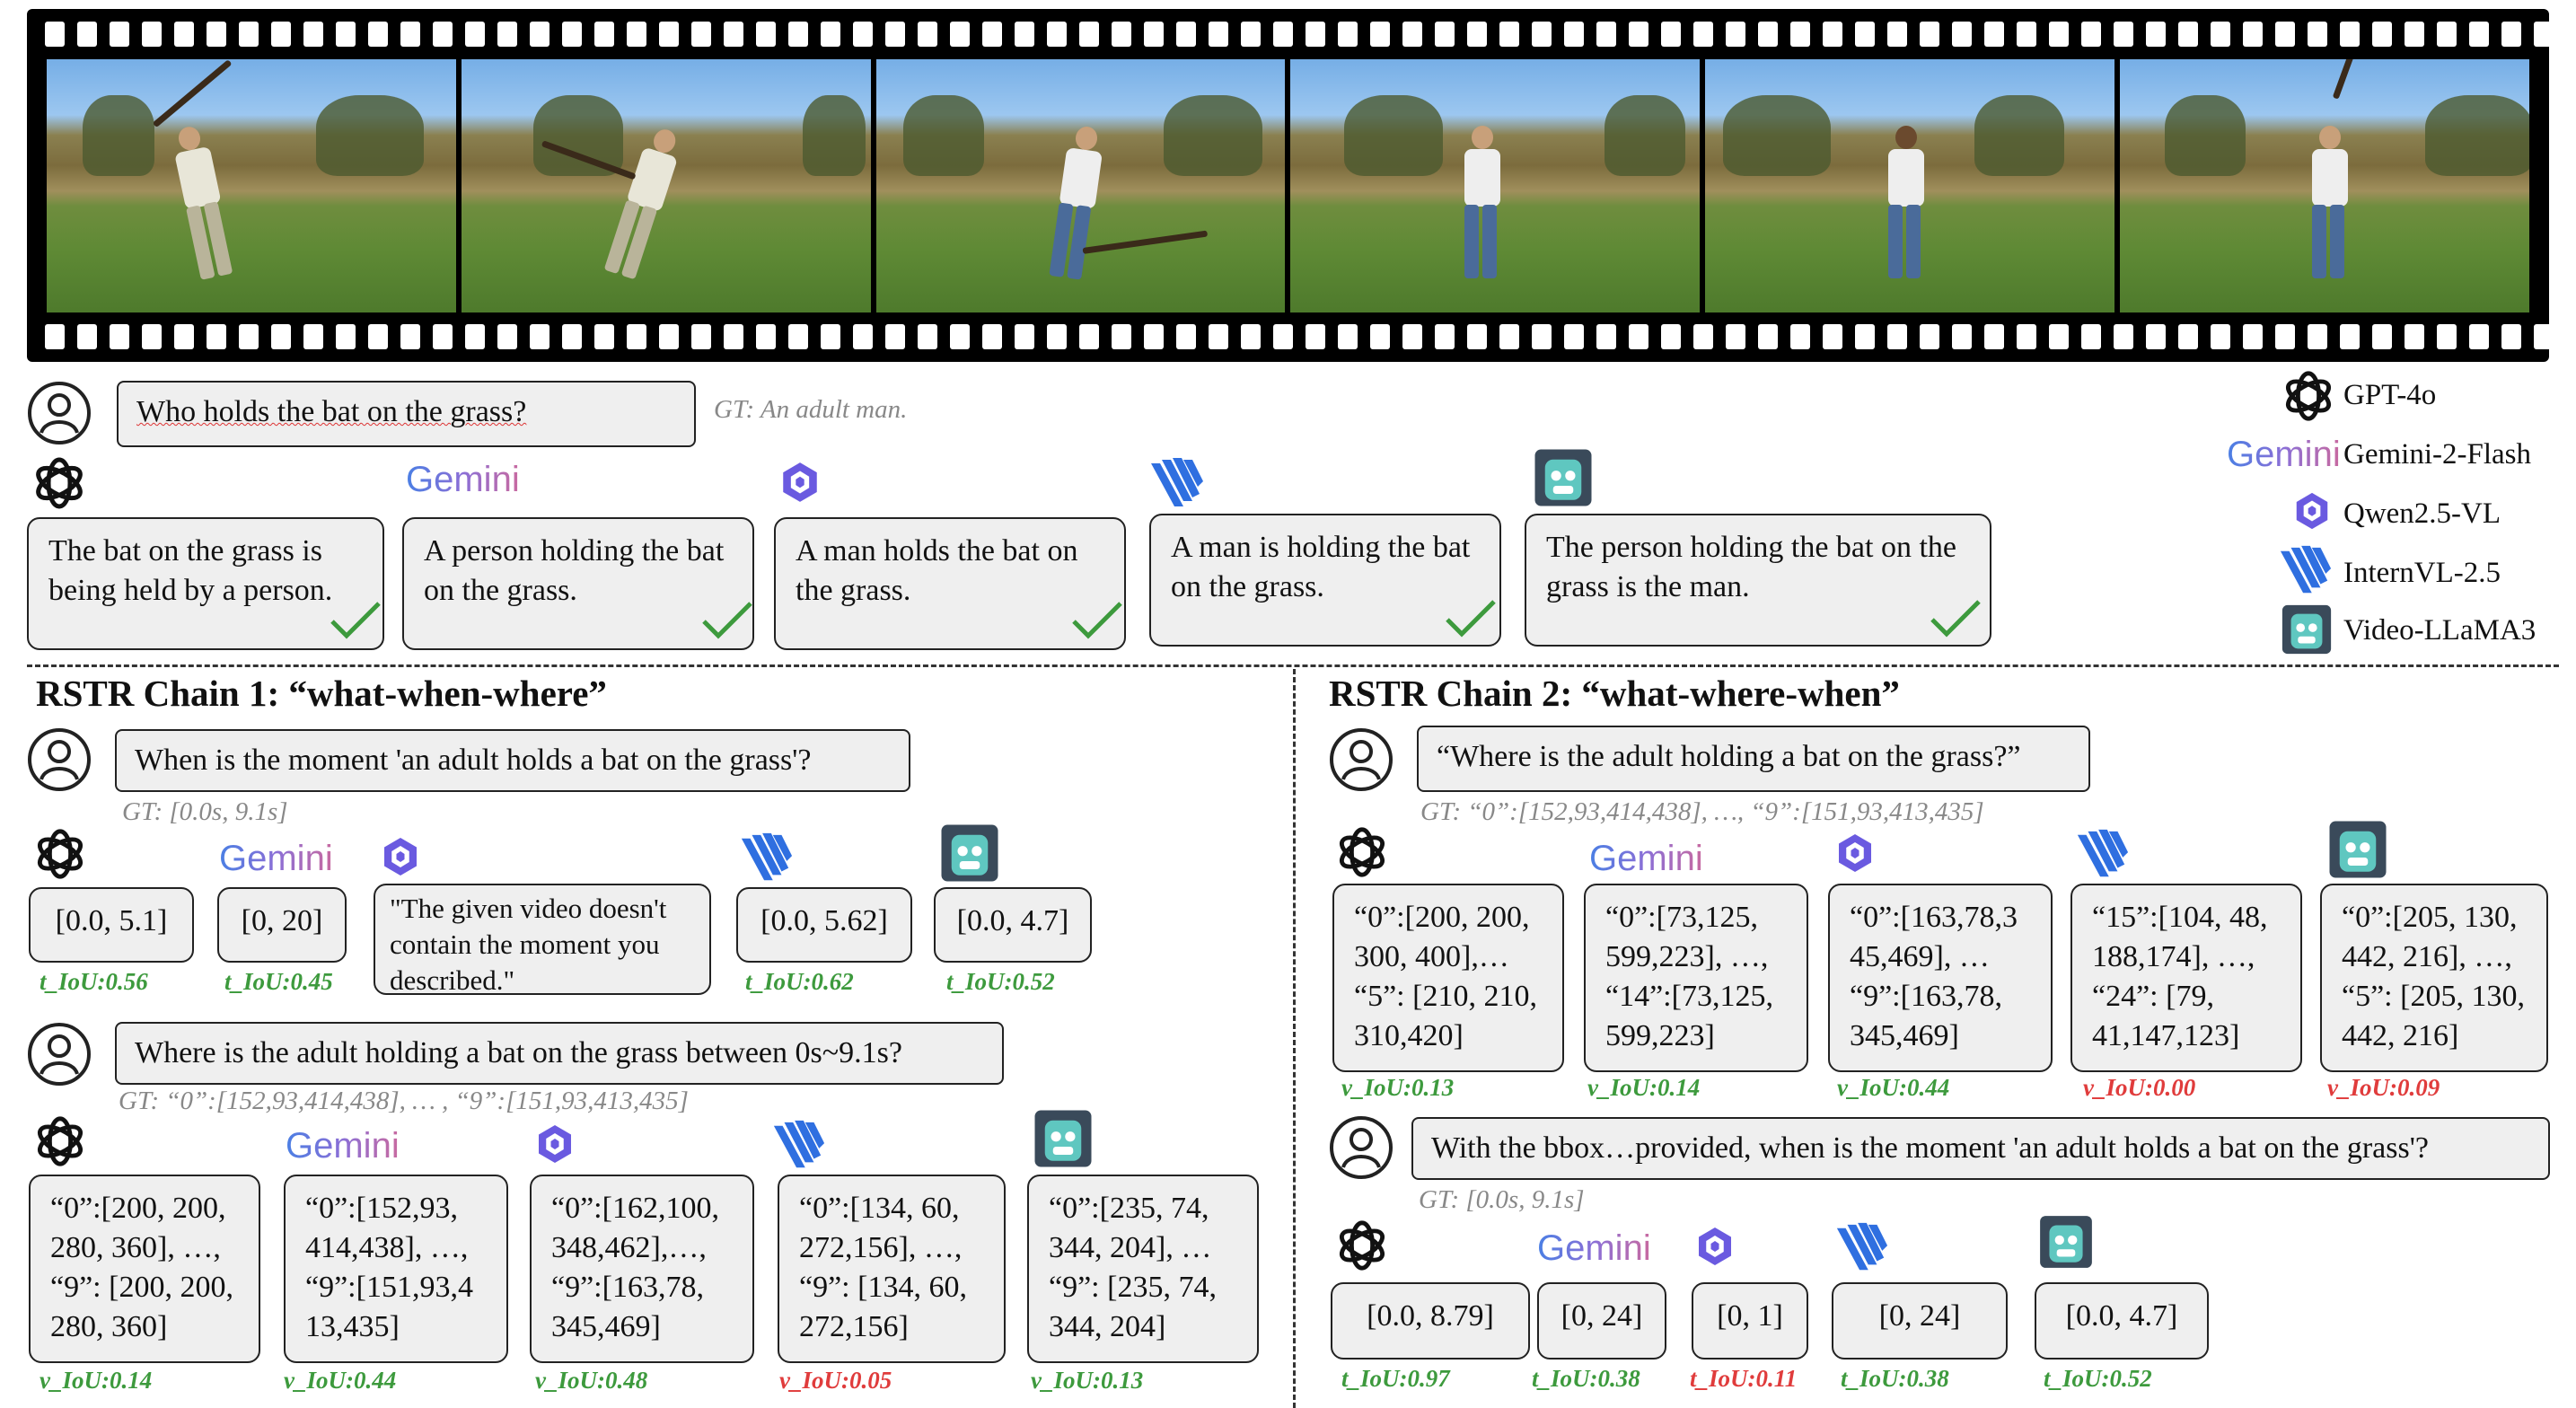 This screenshot has width=2576, height=1408. What do you see at coordinates (835, 1380) in the screenshot?
I see `chain1-m2-internvl: v_IoU:0.05` at bounding box center [835, 1380].